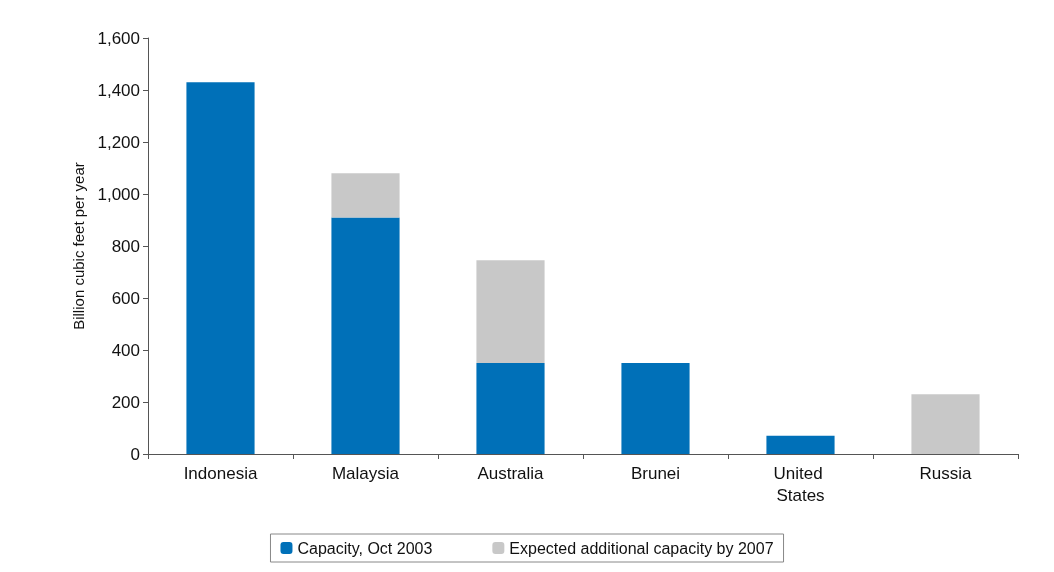  What do you see at coordinates (946, 473) in the screenshot?
I see `x-tick-label: Russia` at bounding box center [946, 473].